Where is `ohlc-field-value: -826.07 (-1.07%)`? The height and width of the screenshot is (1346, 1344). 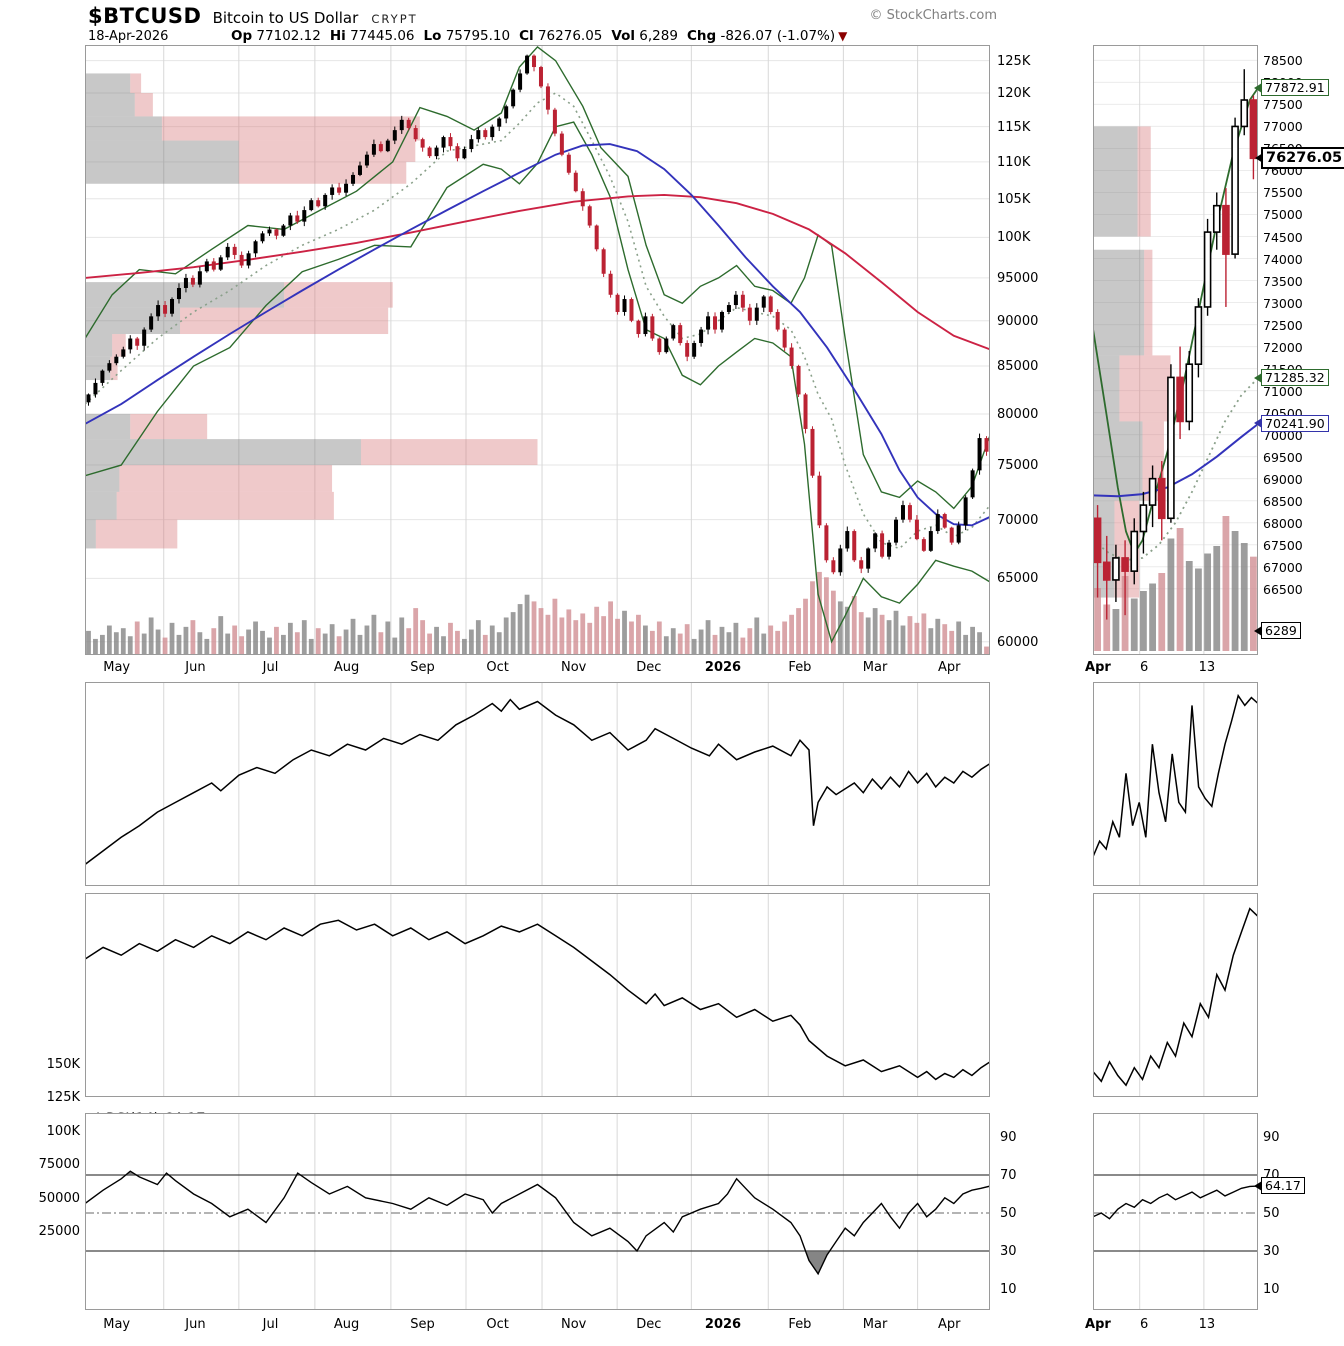
ohlc-field-value: -826.07 (-1.07%) is located at coordinates (776, 36).